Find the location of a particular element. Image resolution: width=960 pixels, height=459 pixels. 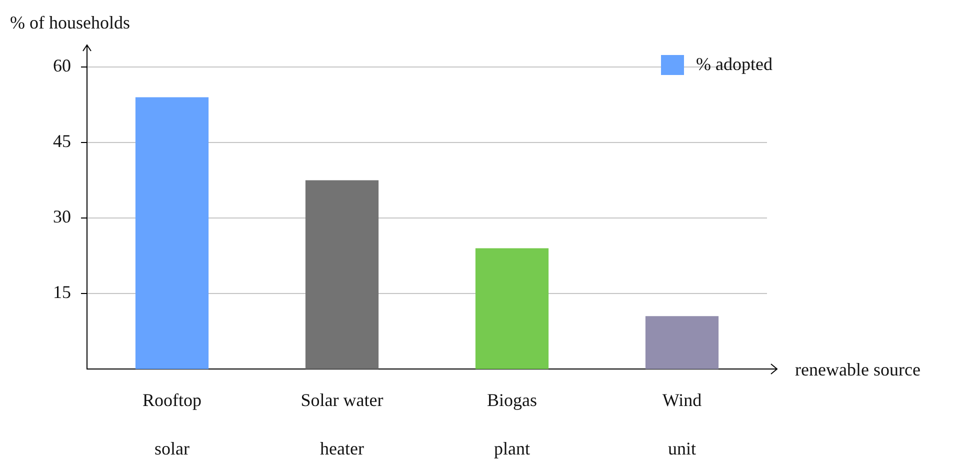

category-label: Rooftop solar is located at coordinates (172, 424).